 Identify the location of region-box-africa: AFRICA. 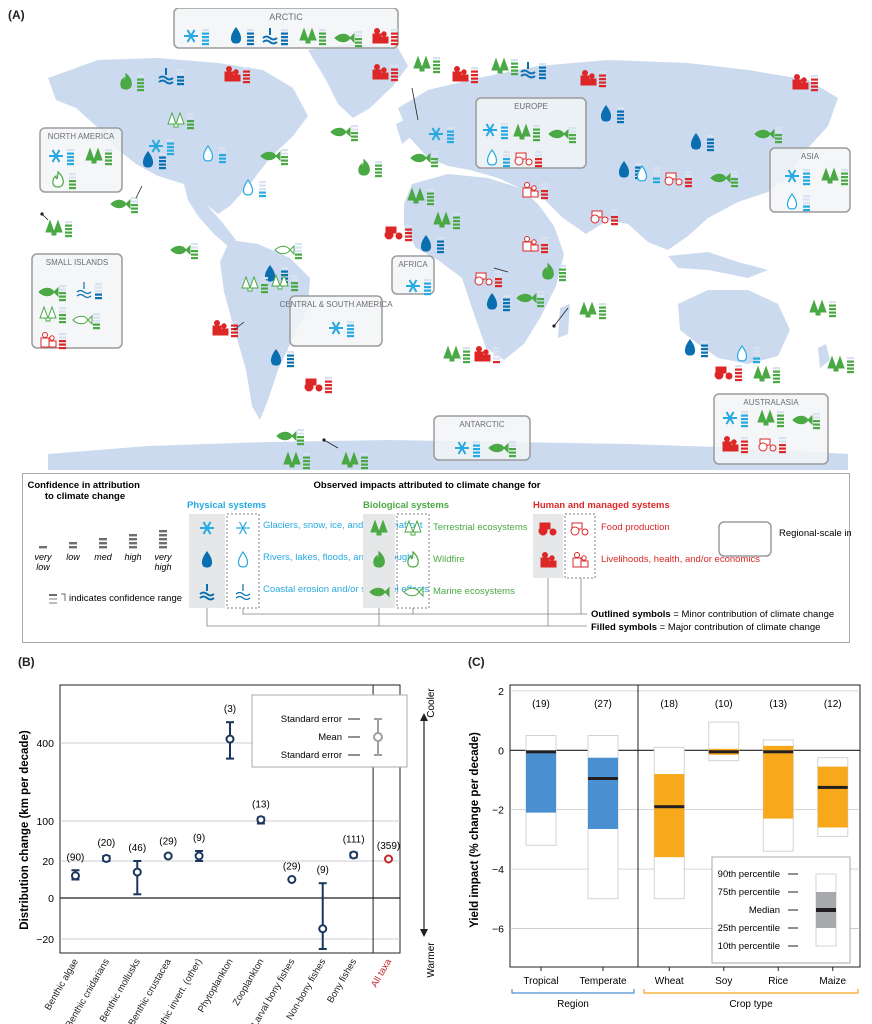
(413, 275).